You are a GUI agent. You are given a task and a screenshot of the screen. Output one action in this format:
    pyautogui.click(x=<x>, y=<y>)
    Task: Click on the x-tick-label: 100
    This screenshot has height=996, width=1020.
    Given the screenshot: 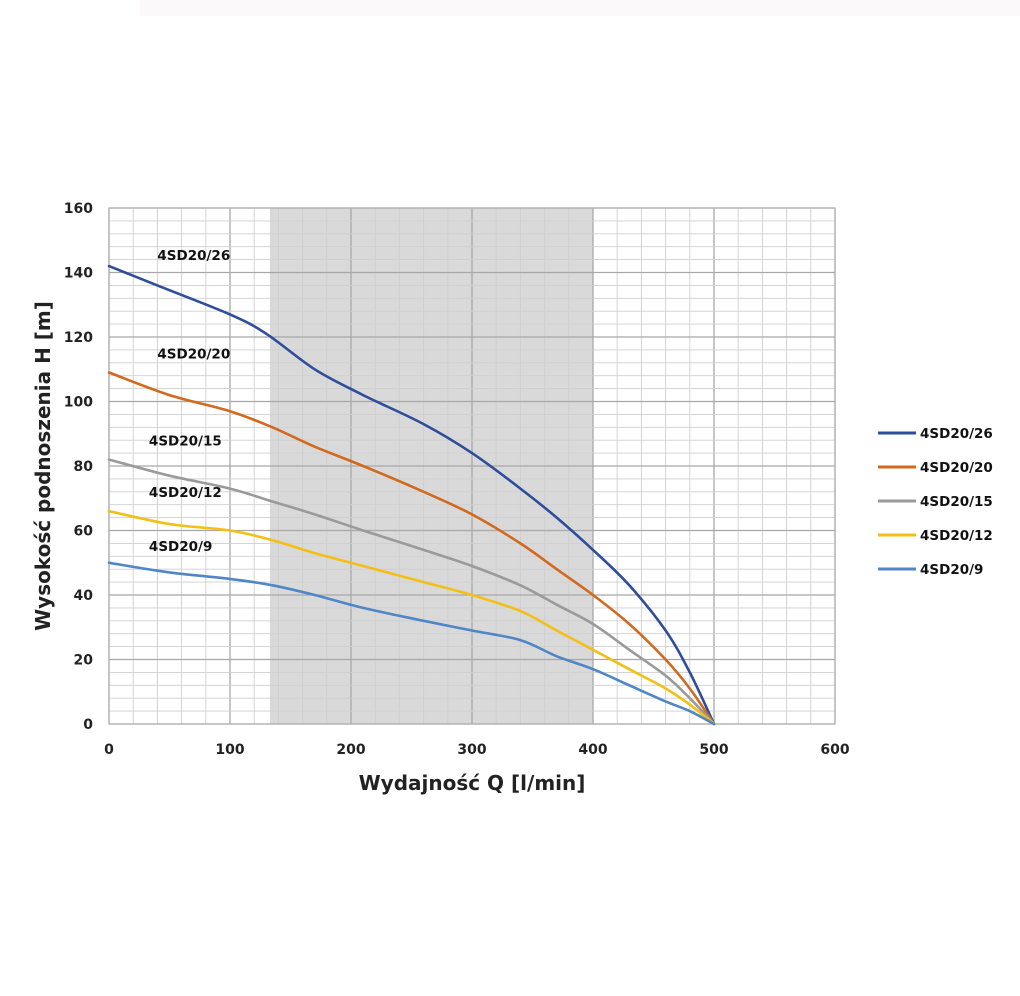 What is the action you would take?
    pyautogui.click(x=229, y=750)
    